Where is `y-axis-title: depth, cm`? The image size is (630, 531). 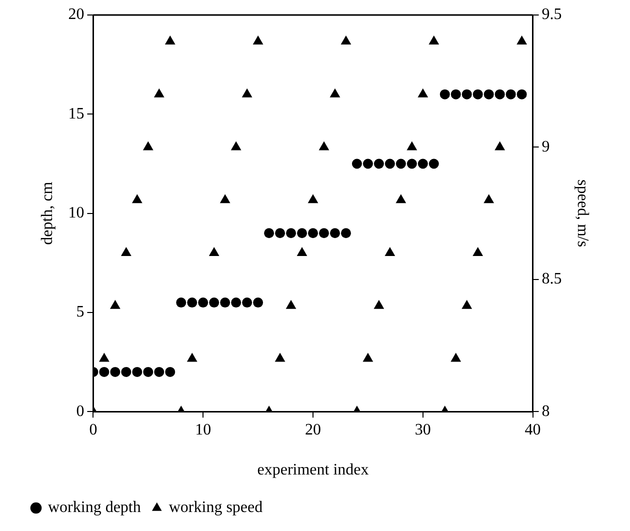 y-axis-title: depth, cm is located at coordinates (47, 213).